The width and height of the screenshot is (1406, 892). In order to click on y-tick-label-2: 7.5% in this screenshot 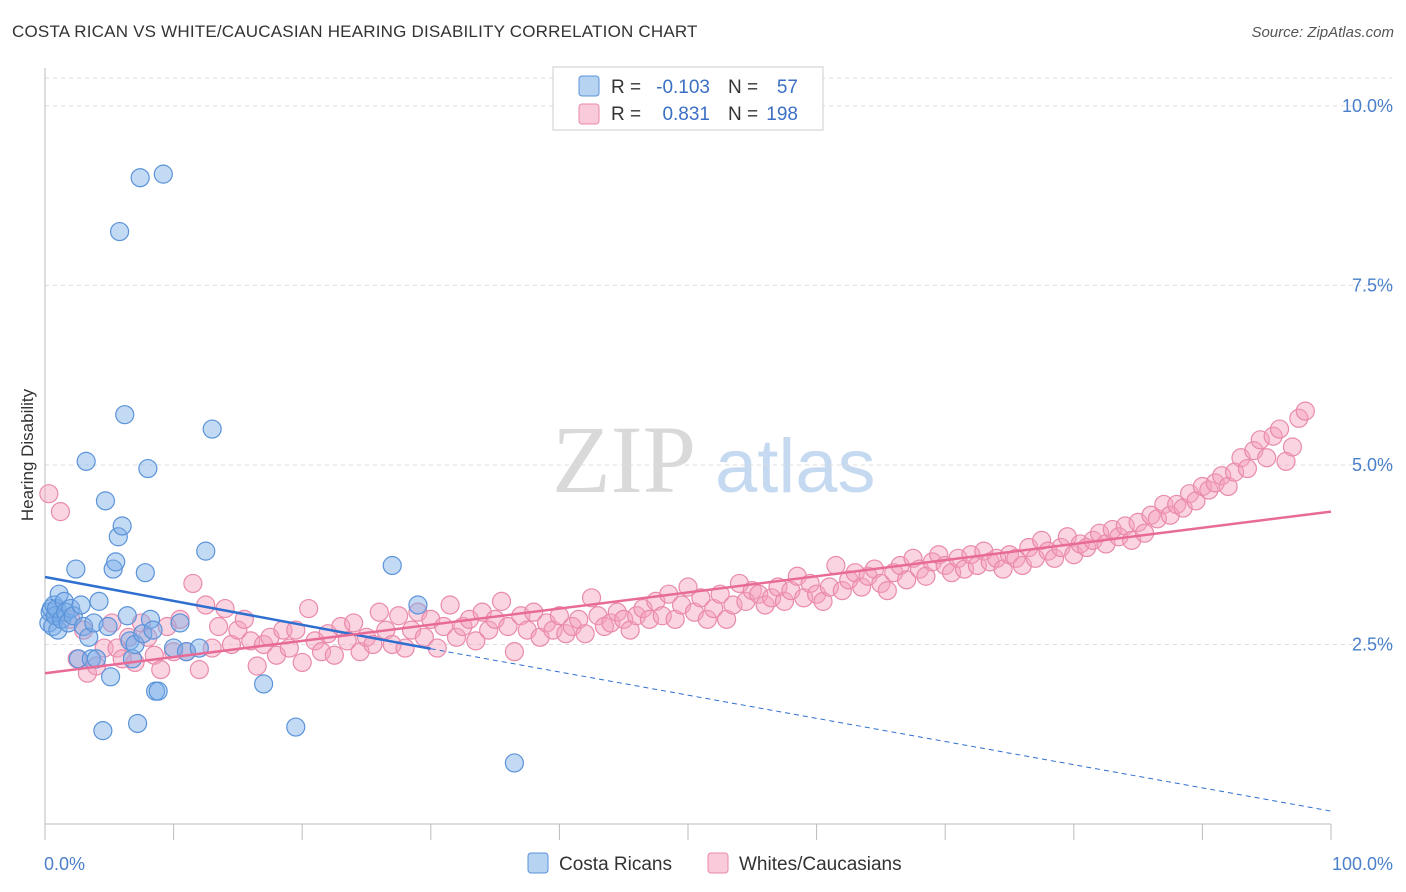, I will do `click(1372, 285)`.